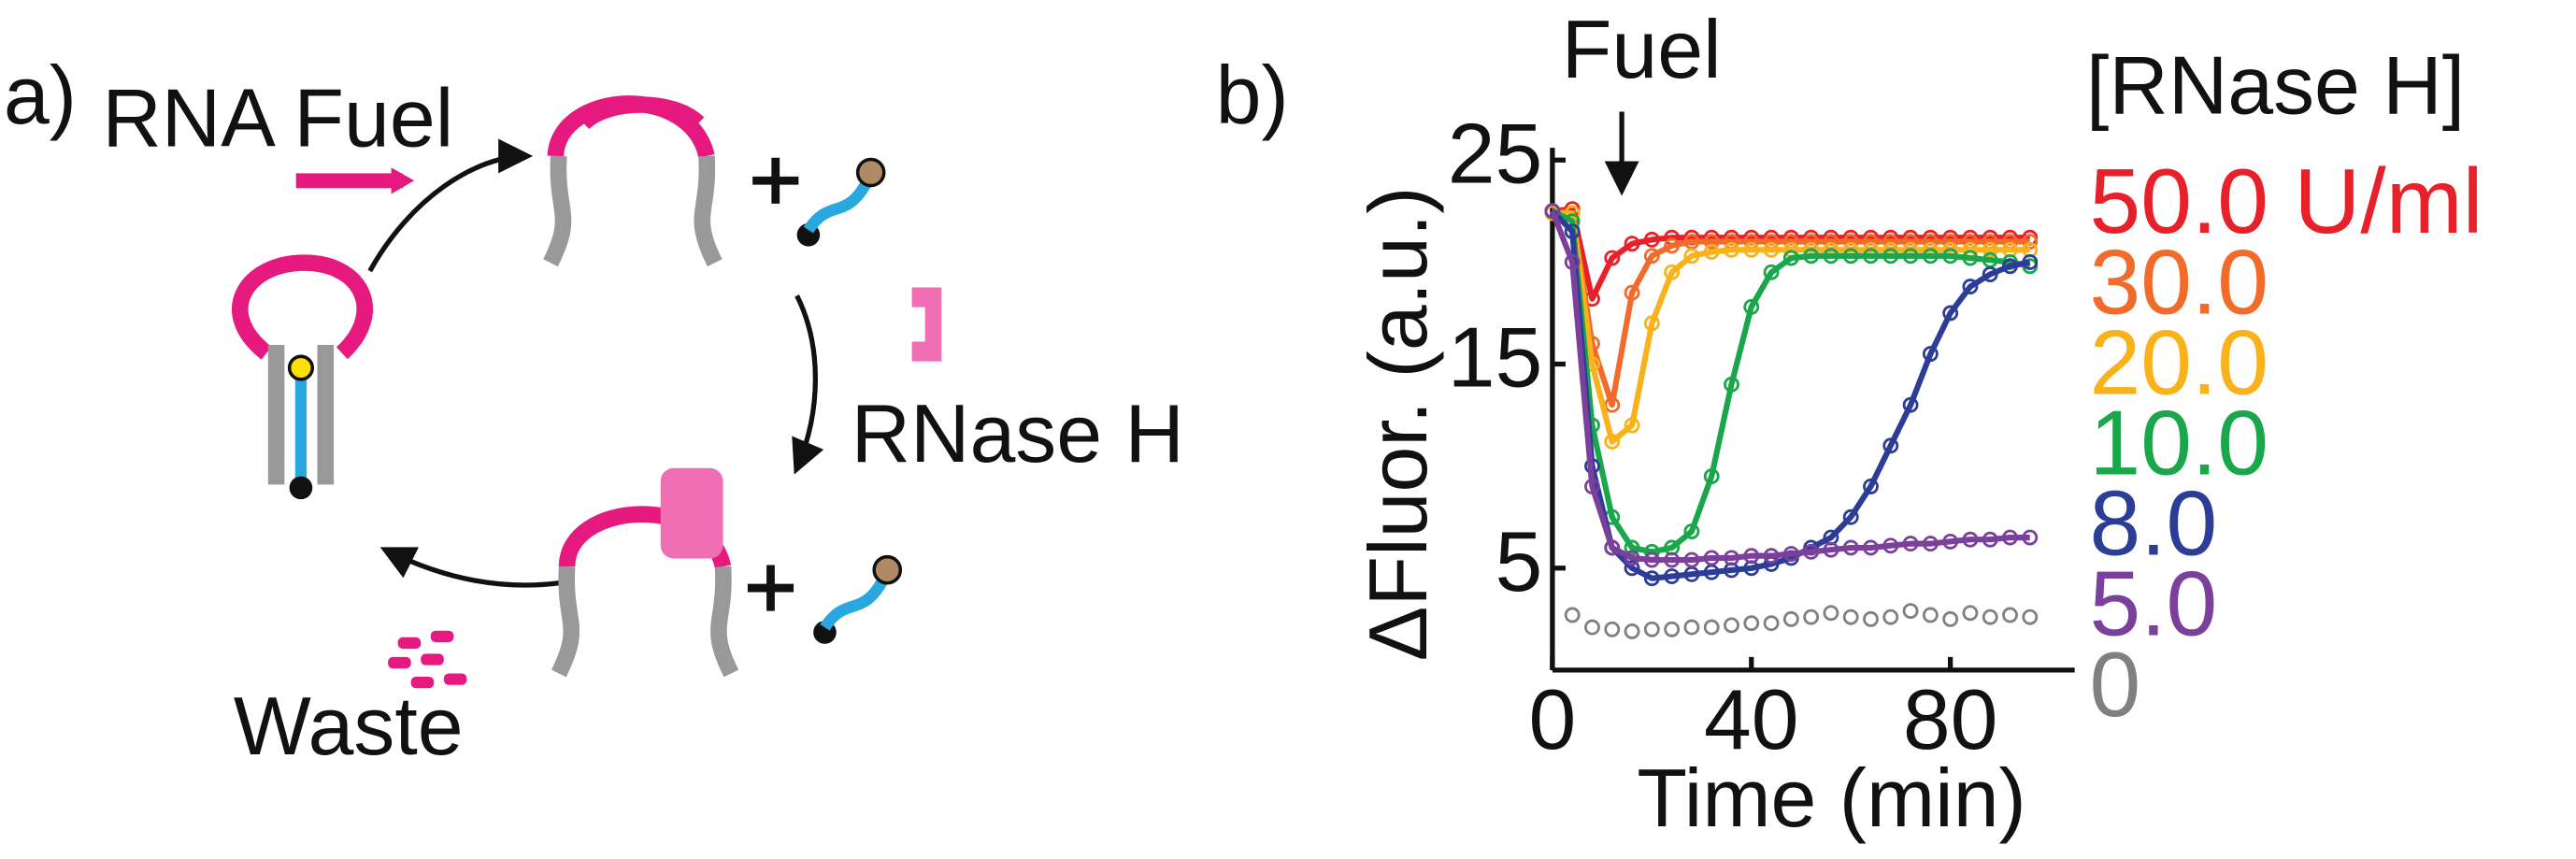 This screenshot has width=2576, height=859. I want to click on legend-entry: 8.0, so click(2153, 523).